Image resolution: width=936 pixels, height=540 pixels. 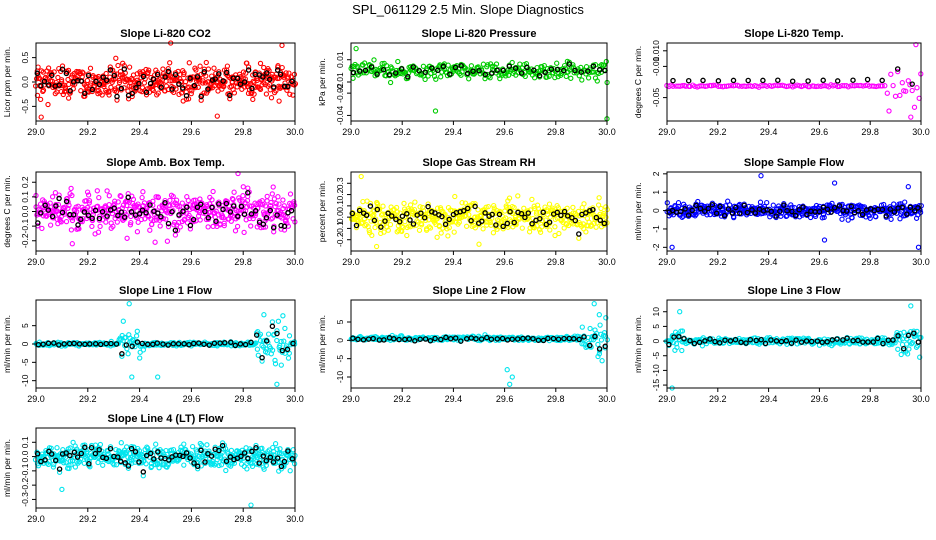 What do you see at coordinates (340, 239) in the screenshot?
I see `y-tick-label: -0.2` at bounding box center [340, 239].